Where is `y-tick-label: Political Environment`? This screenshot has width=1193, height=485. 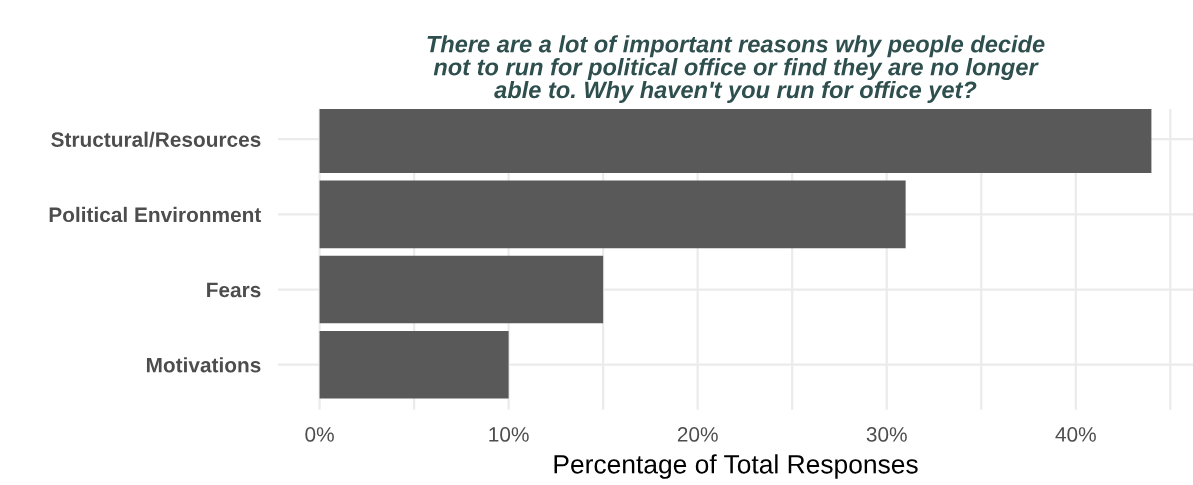
y-tick-label: Political Environment is located at coordinates (155, 214).